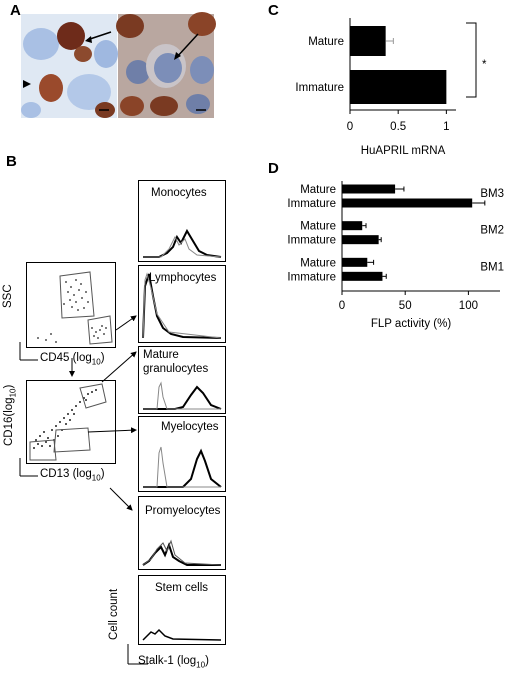 The width and height of the screenshot is (520, 674). I want to click on x-tick-label: 50, so click(405, 306).